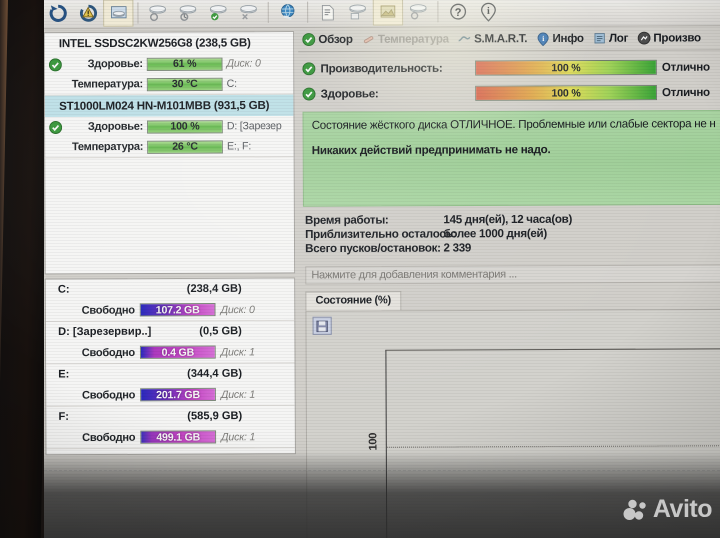 The width and height of the screenshot is (720, 538). I want to click on disk-test-icon, so click(157, 13).